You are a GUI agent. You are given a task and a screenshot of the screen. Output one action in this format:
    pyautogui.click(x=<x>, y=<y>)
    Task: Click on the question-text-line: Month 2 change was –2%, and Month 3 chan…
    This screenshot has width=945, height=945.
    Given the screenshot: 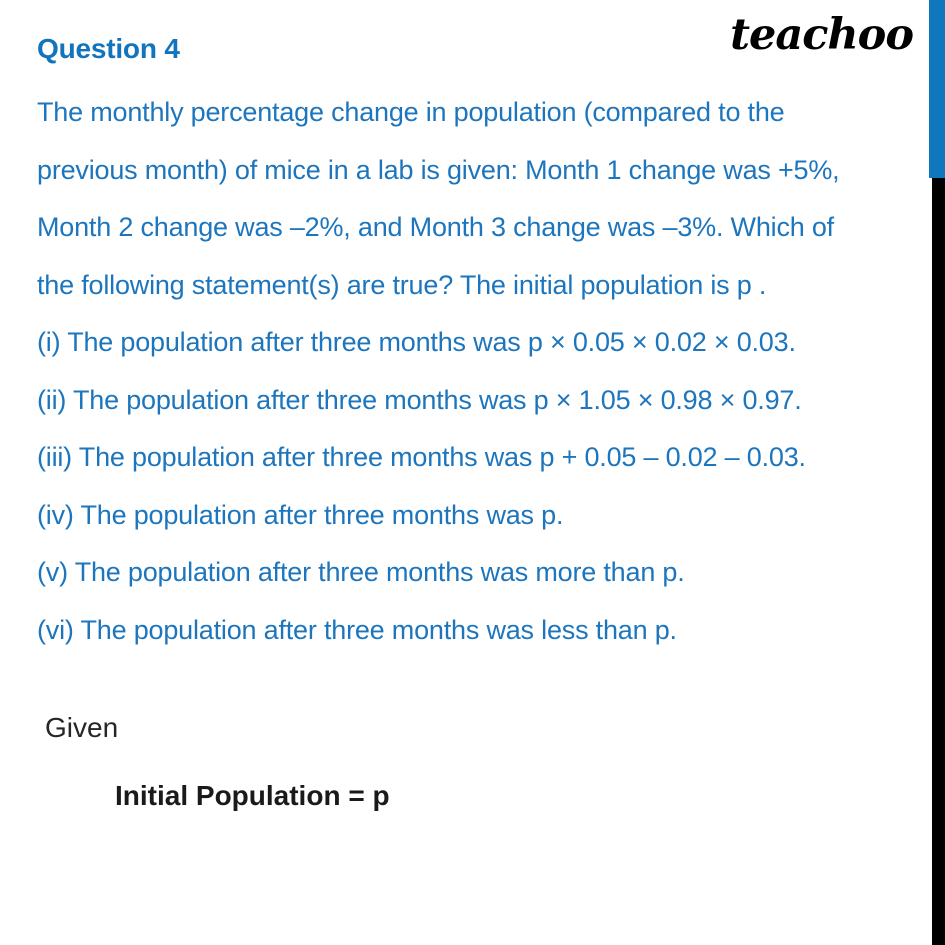 What is the action you would take?
    pyautogui.click(x=435, y=227)
    